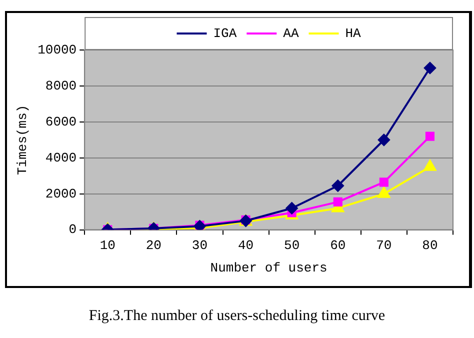  What do you see at coordinates (246, 246) in the screenshot?
I see `x-tick-label: 40` at bounding box center [246, 246].